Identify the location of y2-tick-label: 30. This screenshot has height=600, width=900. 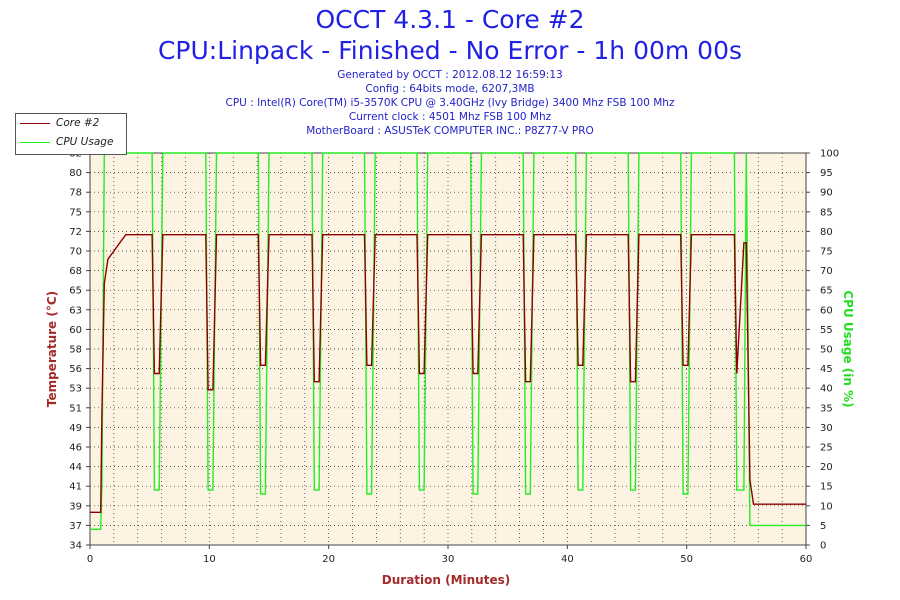
(826, 428).